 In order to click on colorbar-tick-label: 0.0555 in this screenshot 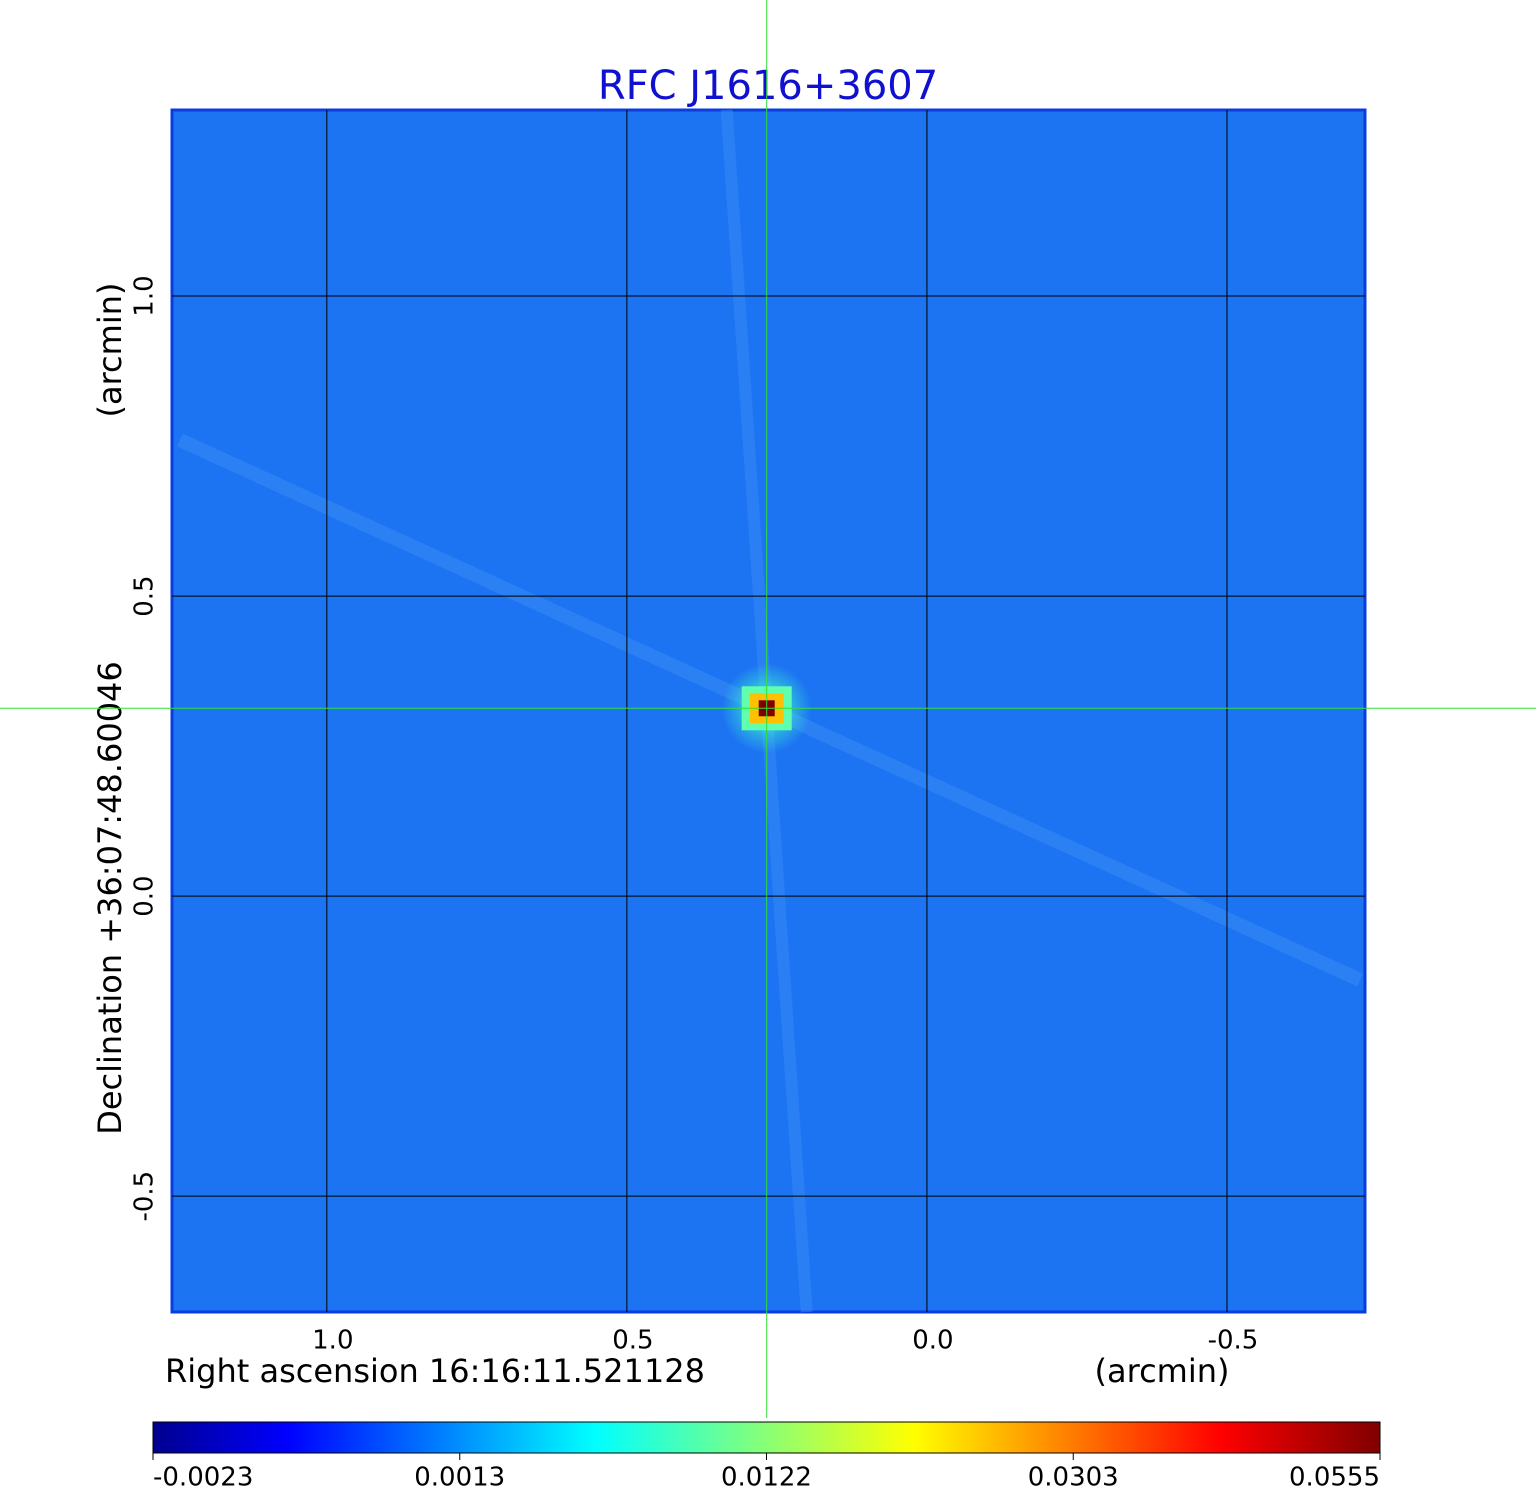, I will do `click(1334, 1478)`.